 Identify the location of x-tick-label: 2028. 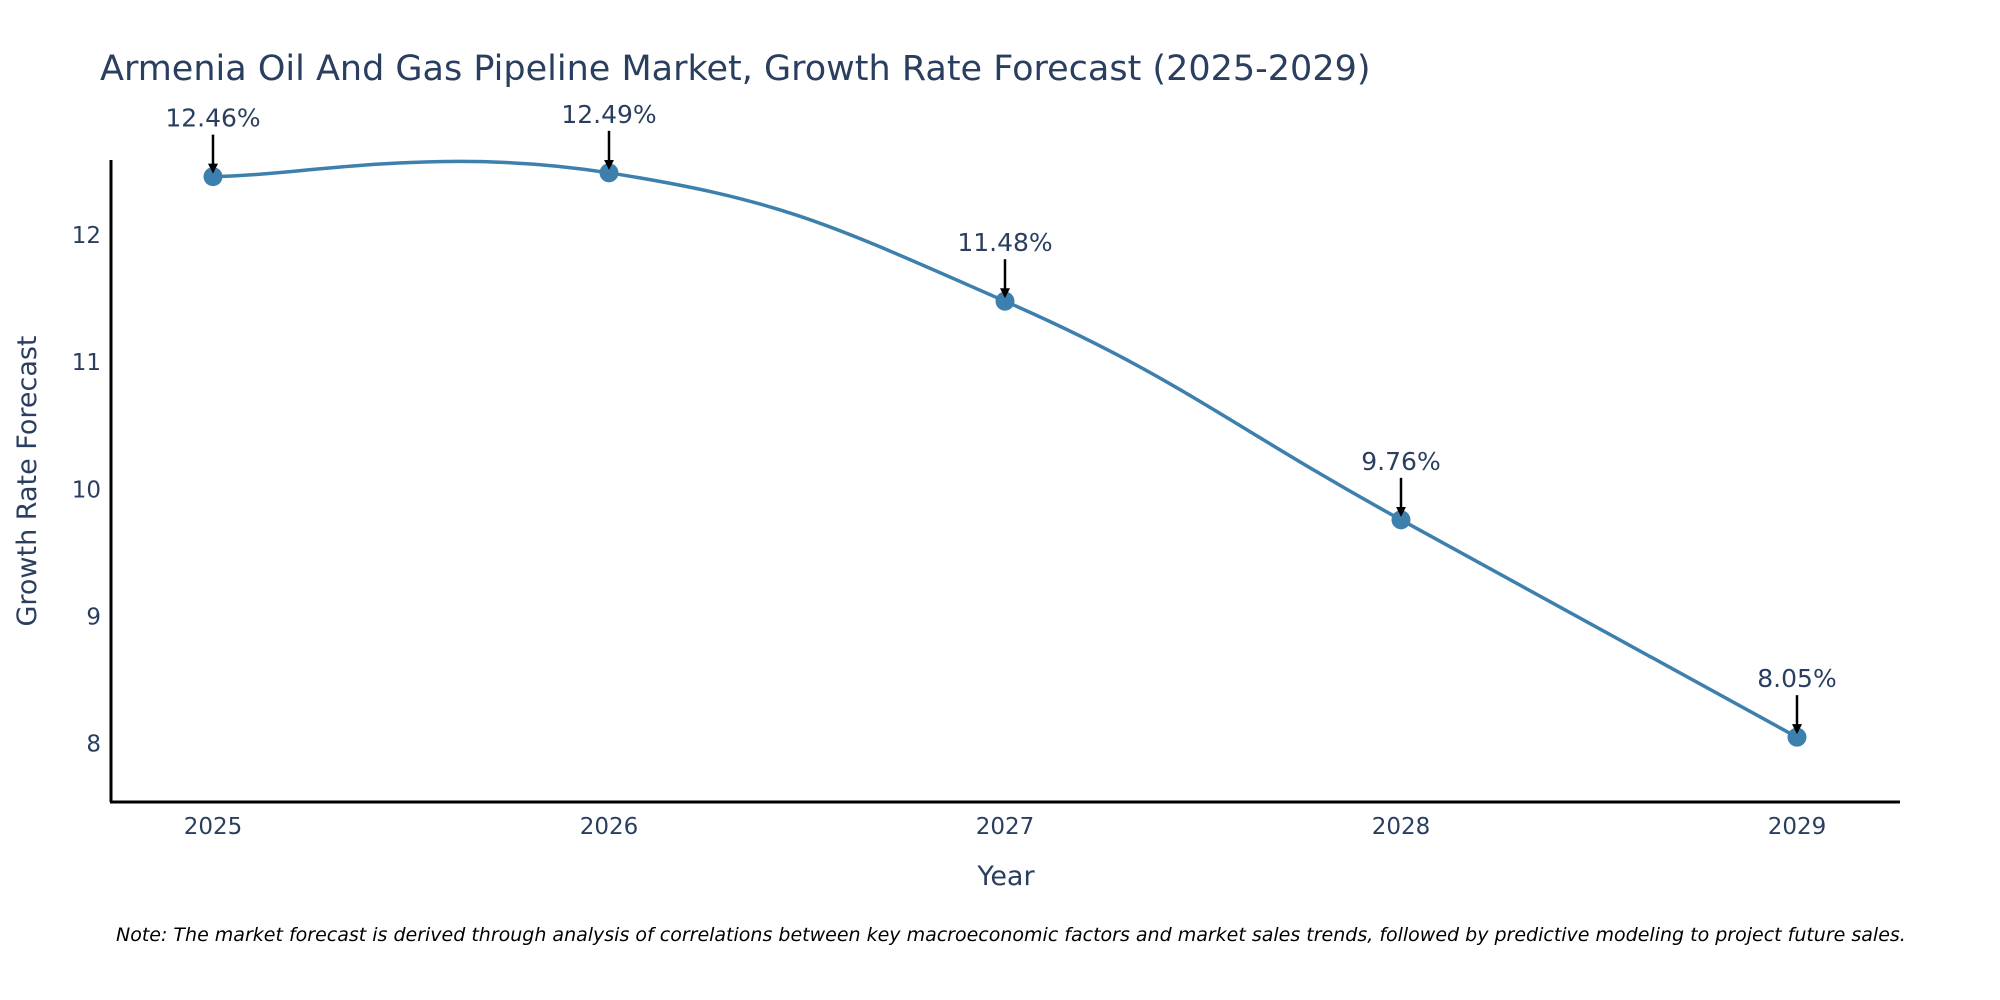
(1401, 827).